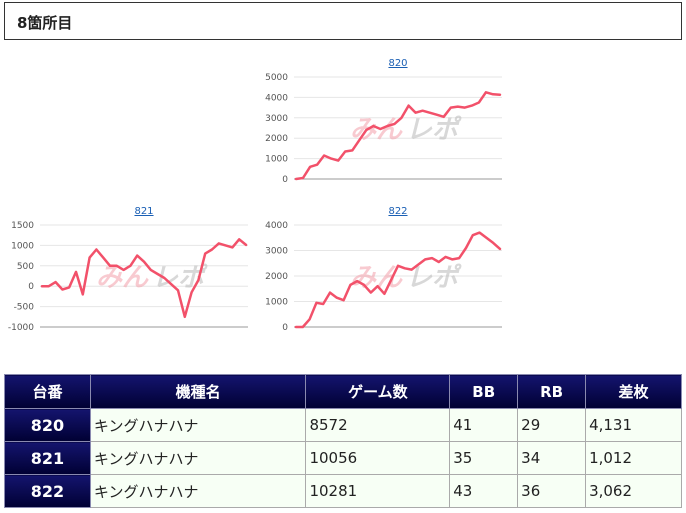  I want to click on table-header-row: 台番 機種名 ゲーム数 BB RB 差枚, so click(343, 391).